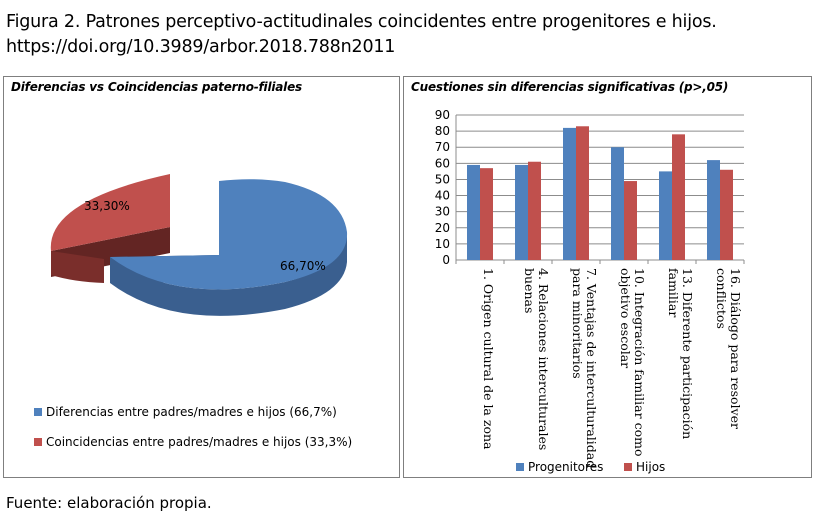 The width and height of the screenshot is (816, 527). What do you see at coordinates (442, 212) in the screenshot?
I see `y-tick-label: 30` at bounding box center [442, 212].